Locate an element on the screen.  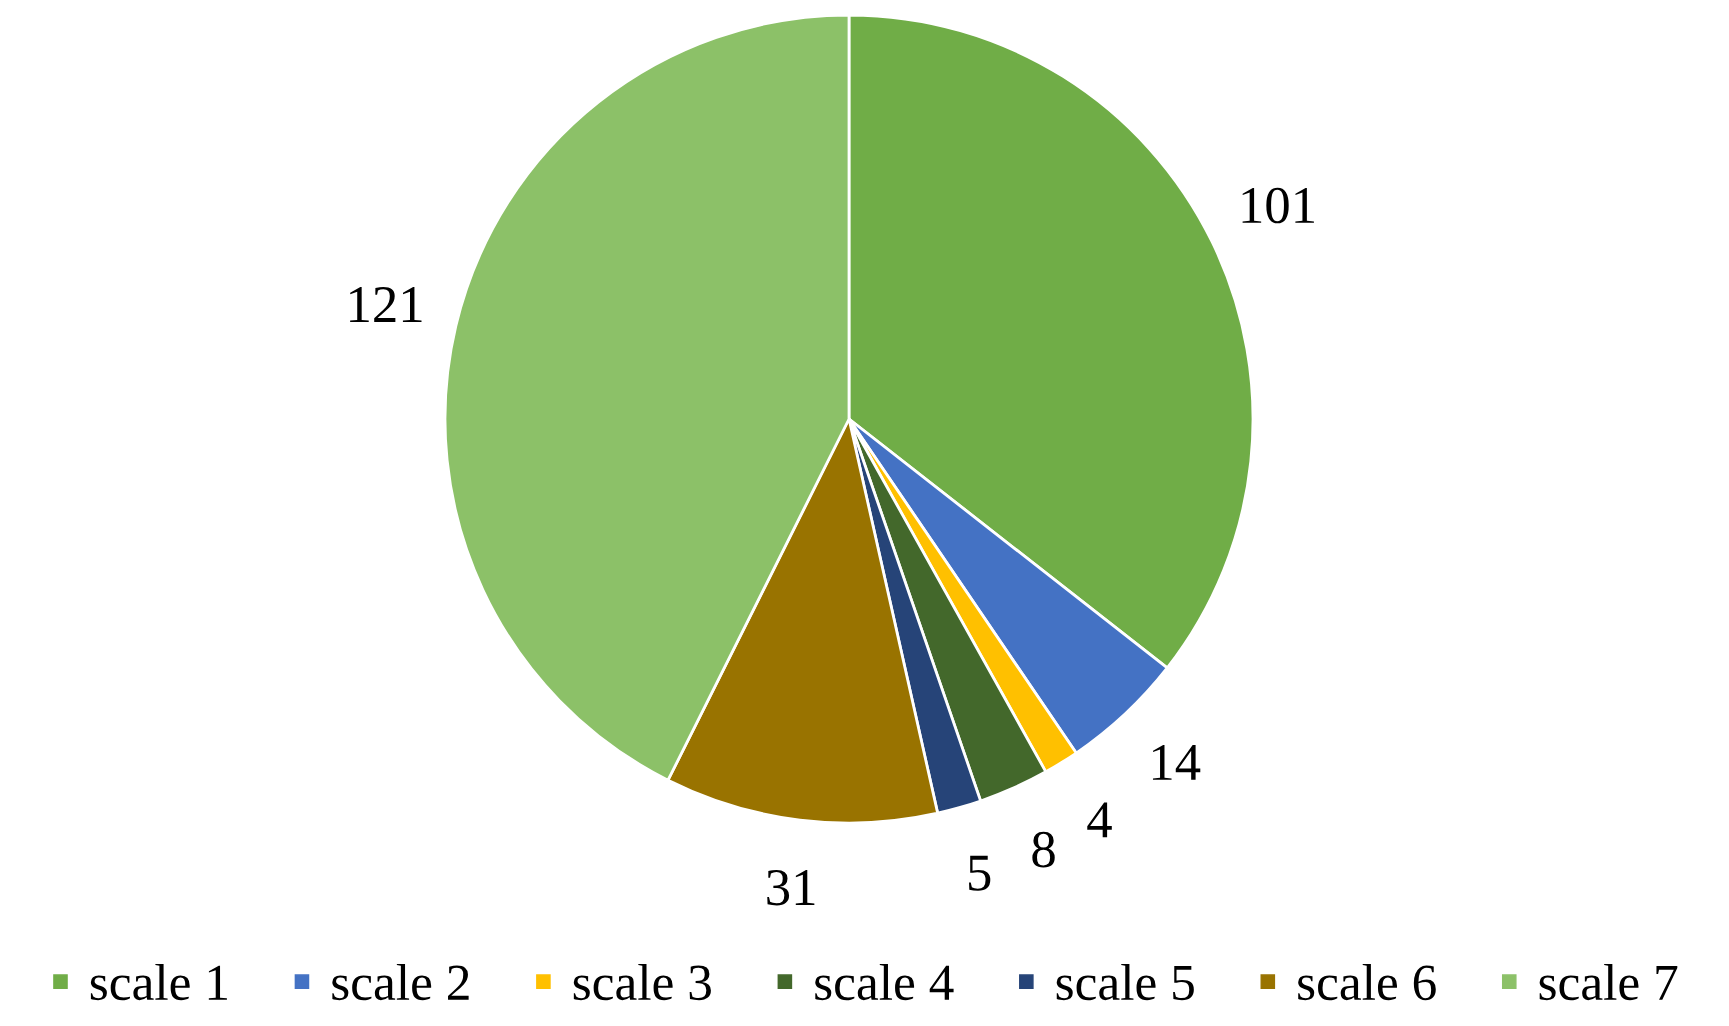
data-label: 14 is located at coordinates (1176, 762).